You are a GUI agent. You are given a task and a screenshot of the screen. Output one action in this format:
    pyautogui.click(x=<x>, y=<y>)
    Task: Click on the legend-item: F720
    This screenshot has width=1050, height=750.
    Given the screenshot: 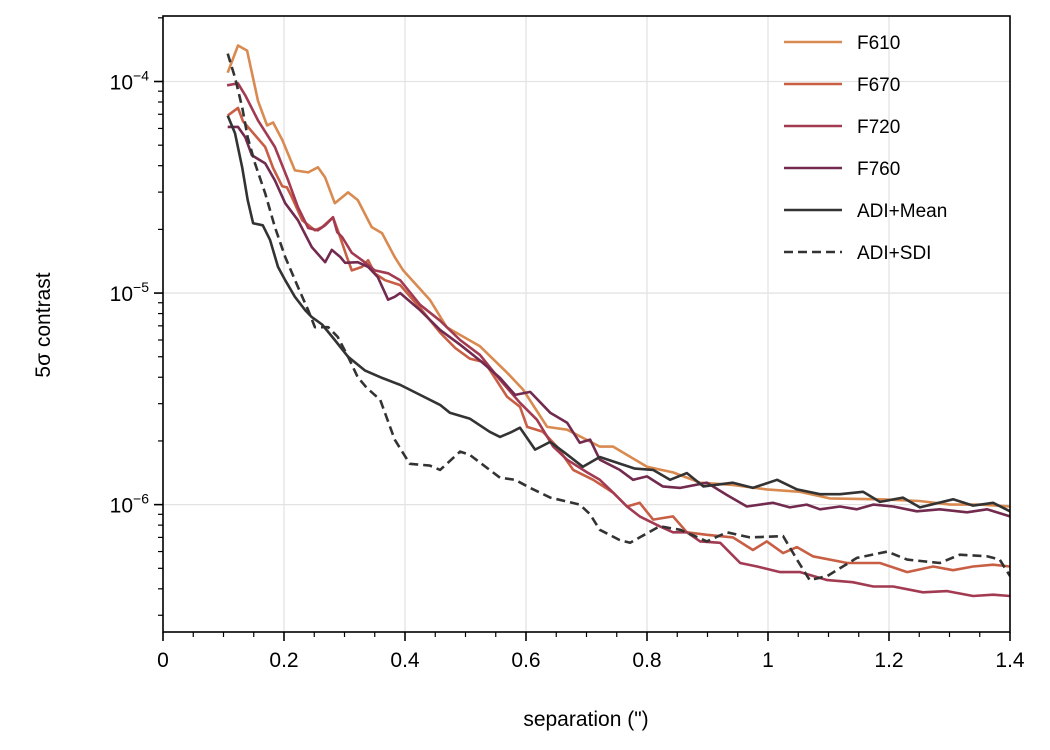 What is the action you would take?
    pyautogui.click(x=842, y=127)
    